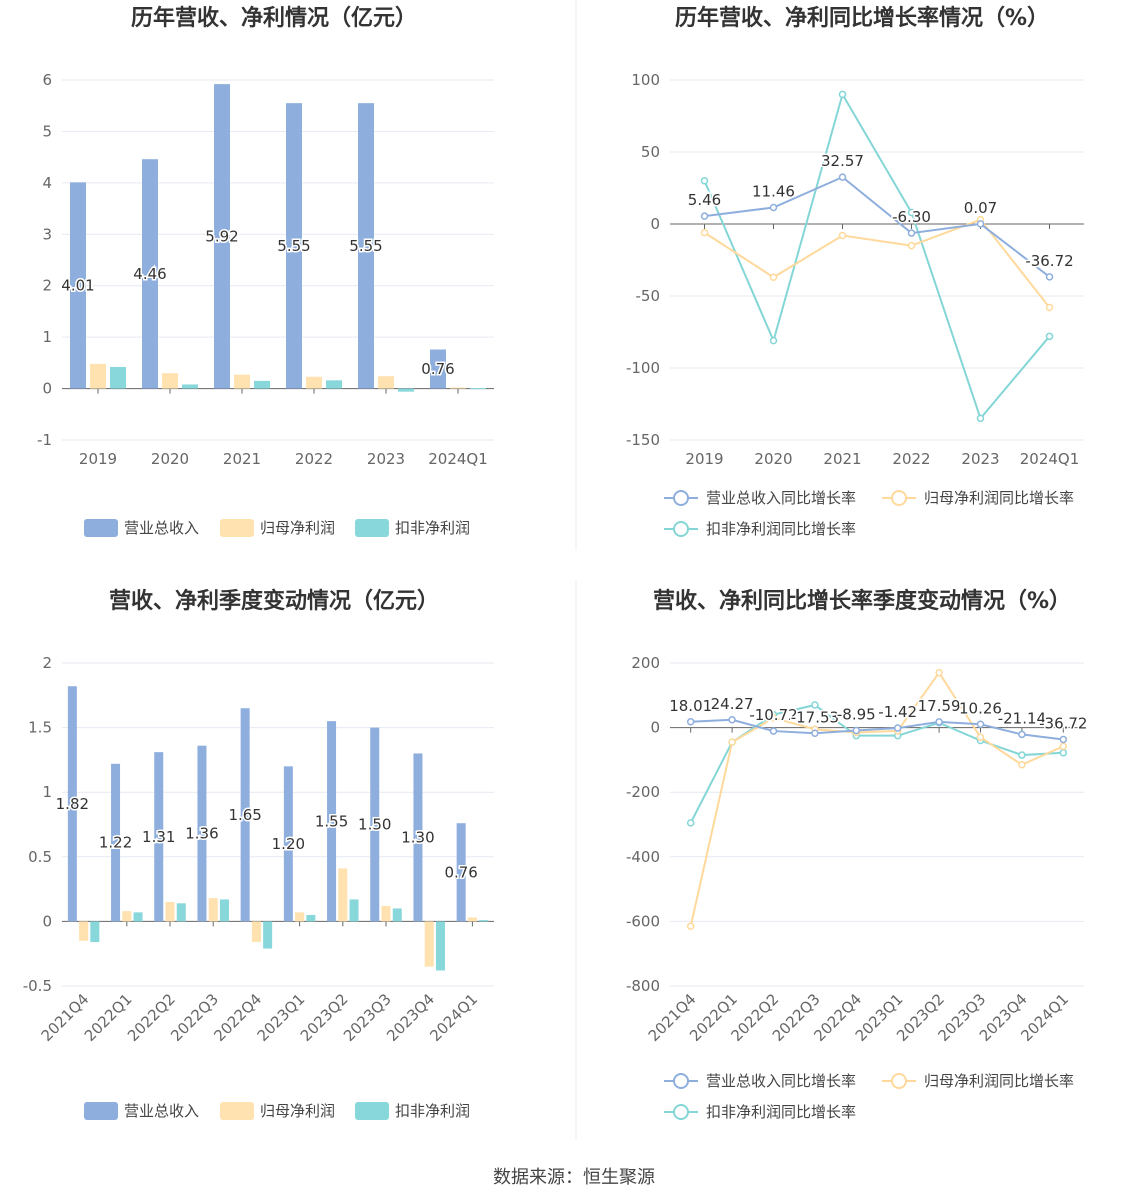 The width and height of the screenshot is (1148, 1202). I want to click on point-value-label: -17.53, so click(815, 717).